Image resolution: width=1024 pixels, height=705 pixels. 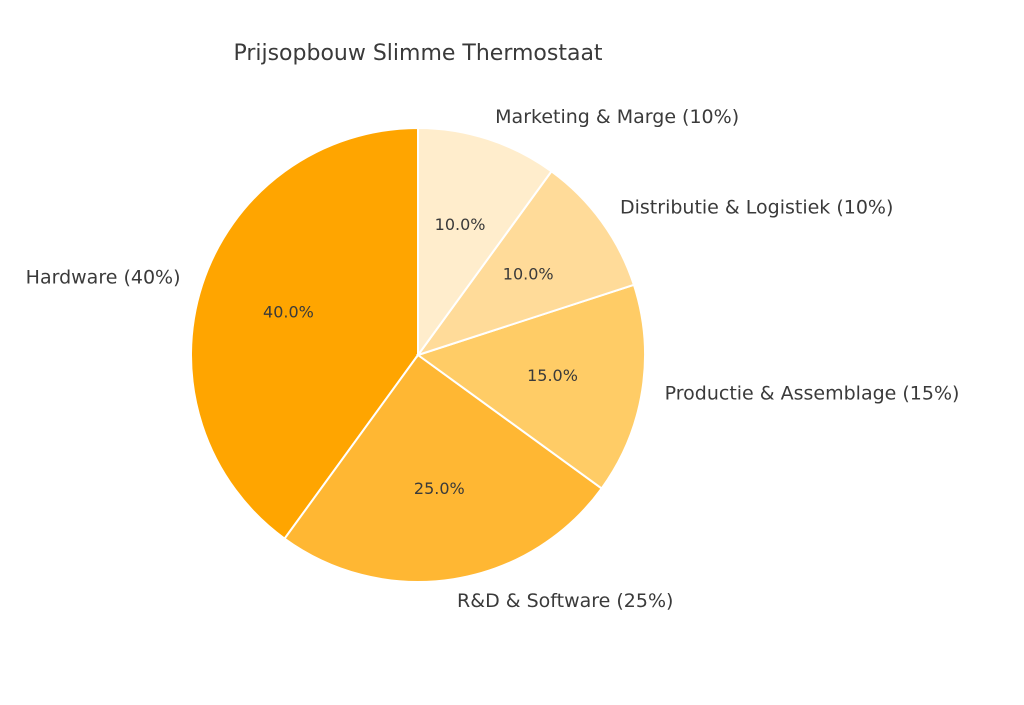 I want to click on pie-slice-hardware, so click(x=304, y=333).